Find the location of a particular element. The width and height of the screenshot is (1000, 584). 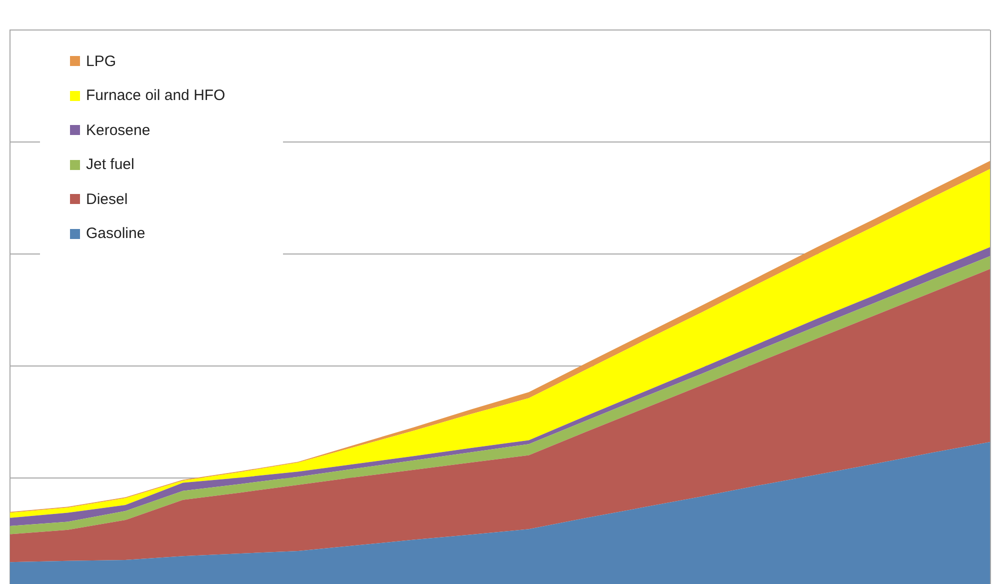

legend-label: Jet fuel is located at coordinates (110, 165).